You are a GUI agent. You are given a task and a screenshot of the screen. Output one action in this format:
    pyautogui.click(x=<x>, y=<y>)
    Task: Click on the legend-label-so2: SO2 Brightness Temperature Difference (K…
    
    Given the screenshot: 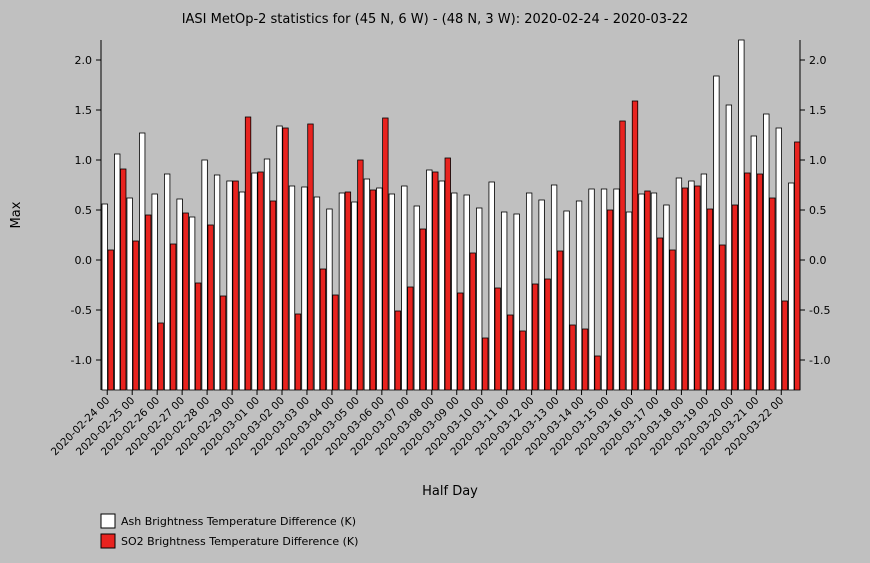 What is the action you would take?
    pyautogui.click(x=239, y=541)
    